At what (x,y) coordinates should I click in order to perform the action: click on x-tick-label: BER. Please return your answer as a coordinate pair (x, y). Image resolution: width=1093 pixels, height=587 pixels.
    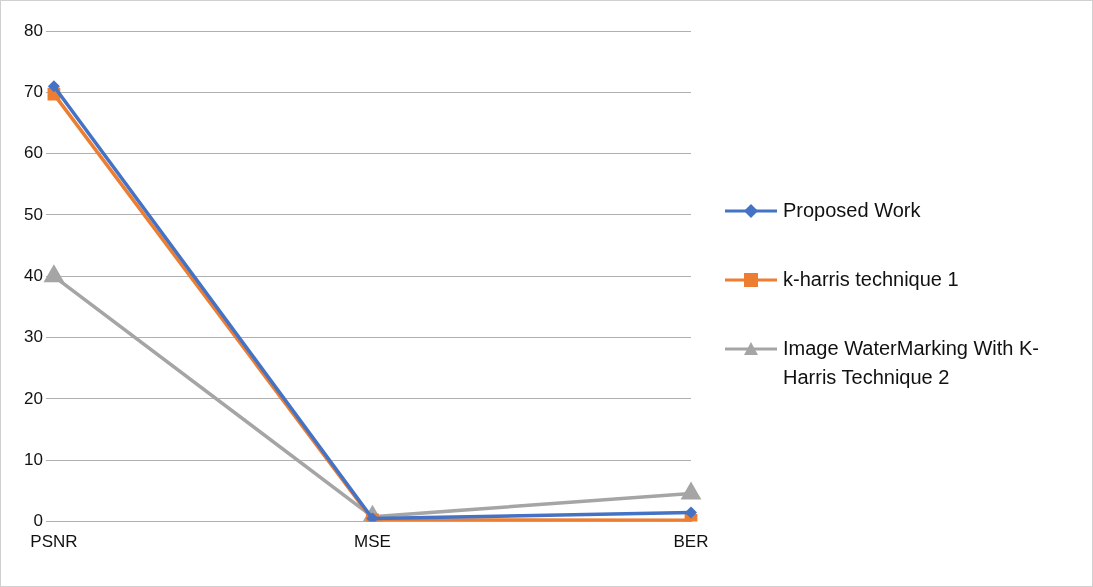
    Looking at the image, I should click on (691, 542).